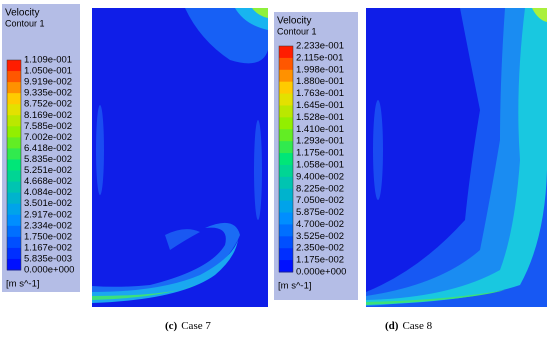 Image resolution: width=550 pixels, height=338 pixels. I want to click on caption-text: Case 8, so click(417, 326).